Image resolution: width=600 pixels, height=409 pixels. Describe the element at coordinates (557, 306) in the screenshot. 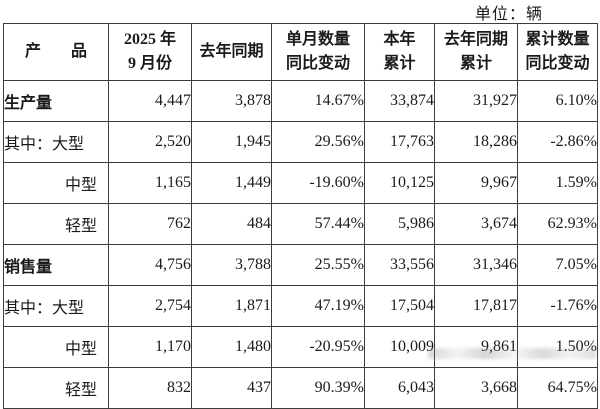

I see `value-cell: -1.76%` at that location.